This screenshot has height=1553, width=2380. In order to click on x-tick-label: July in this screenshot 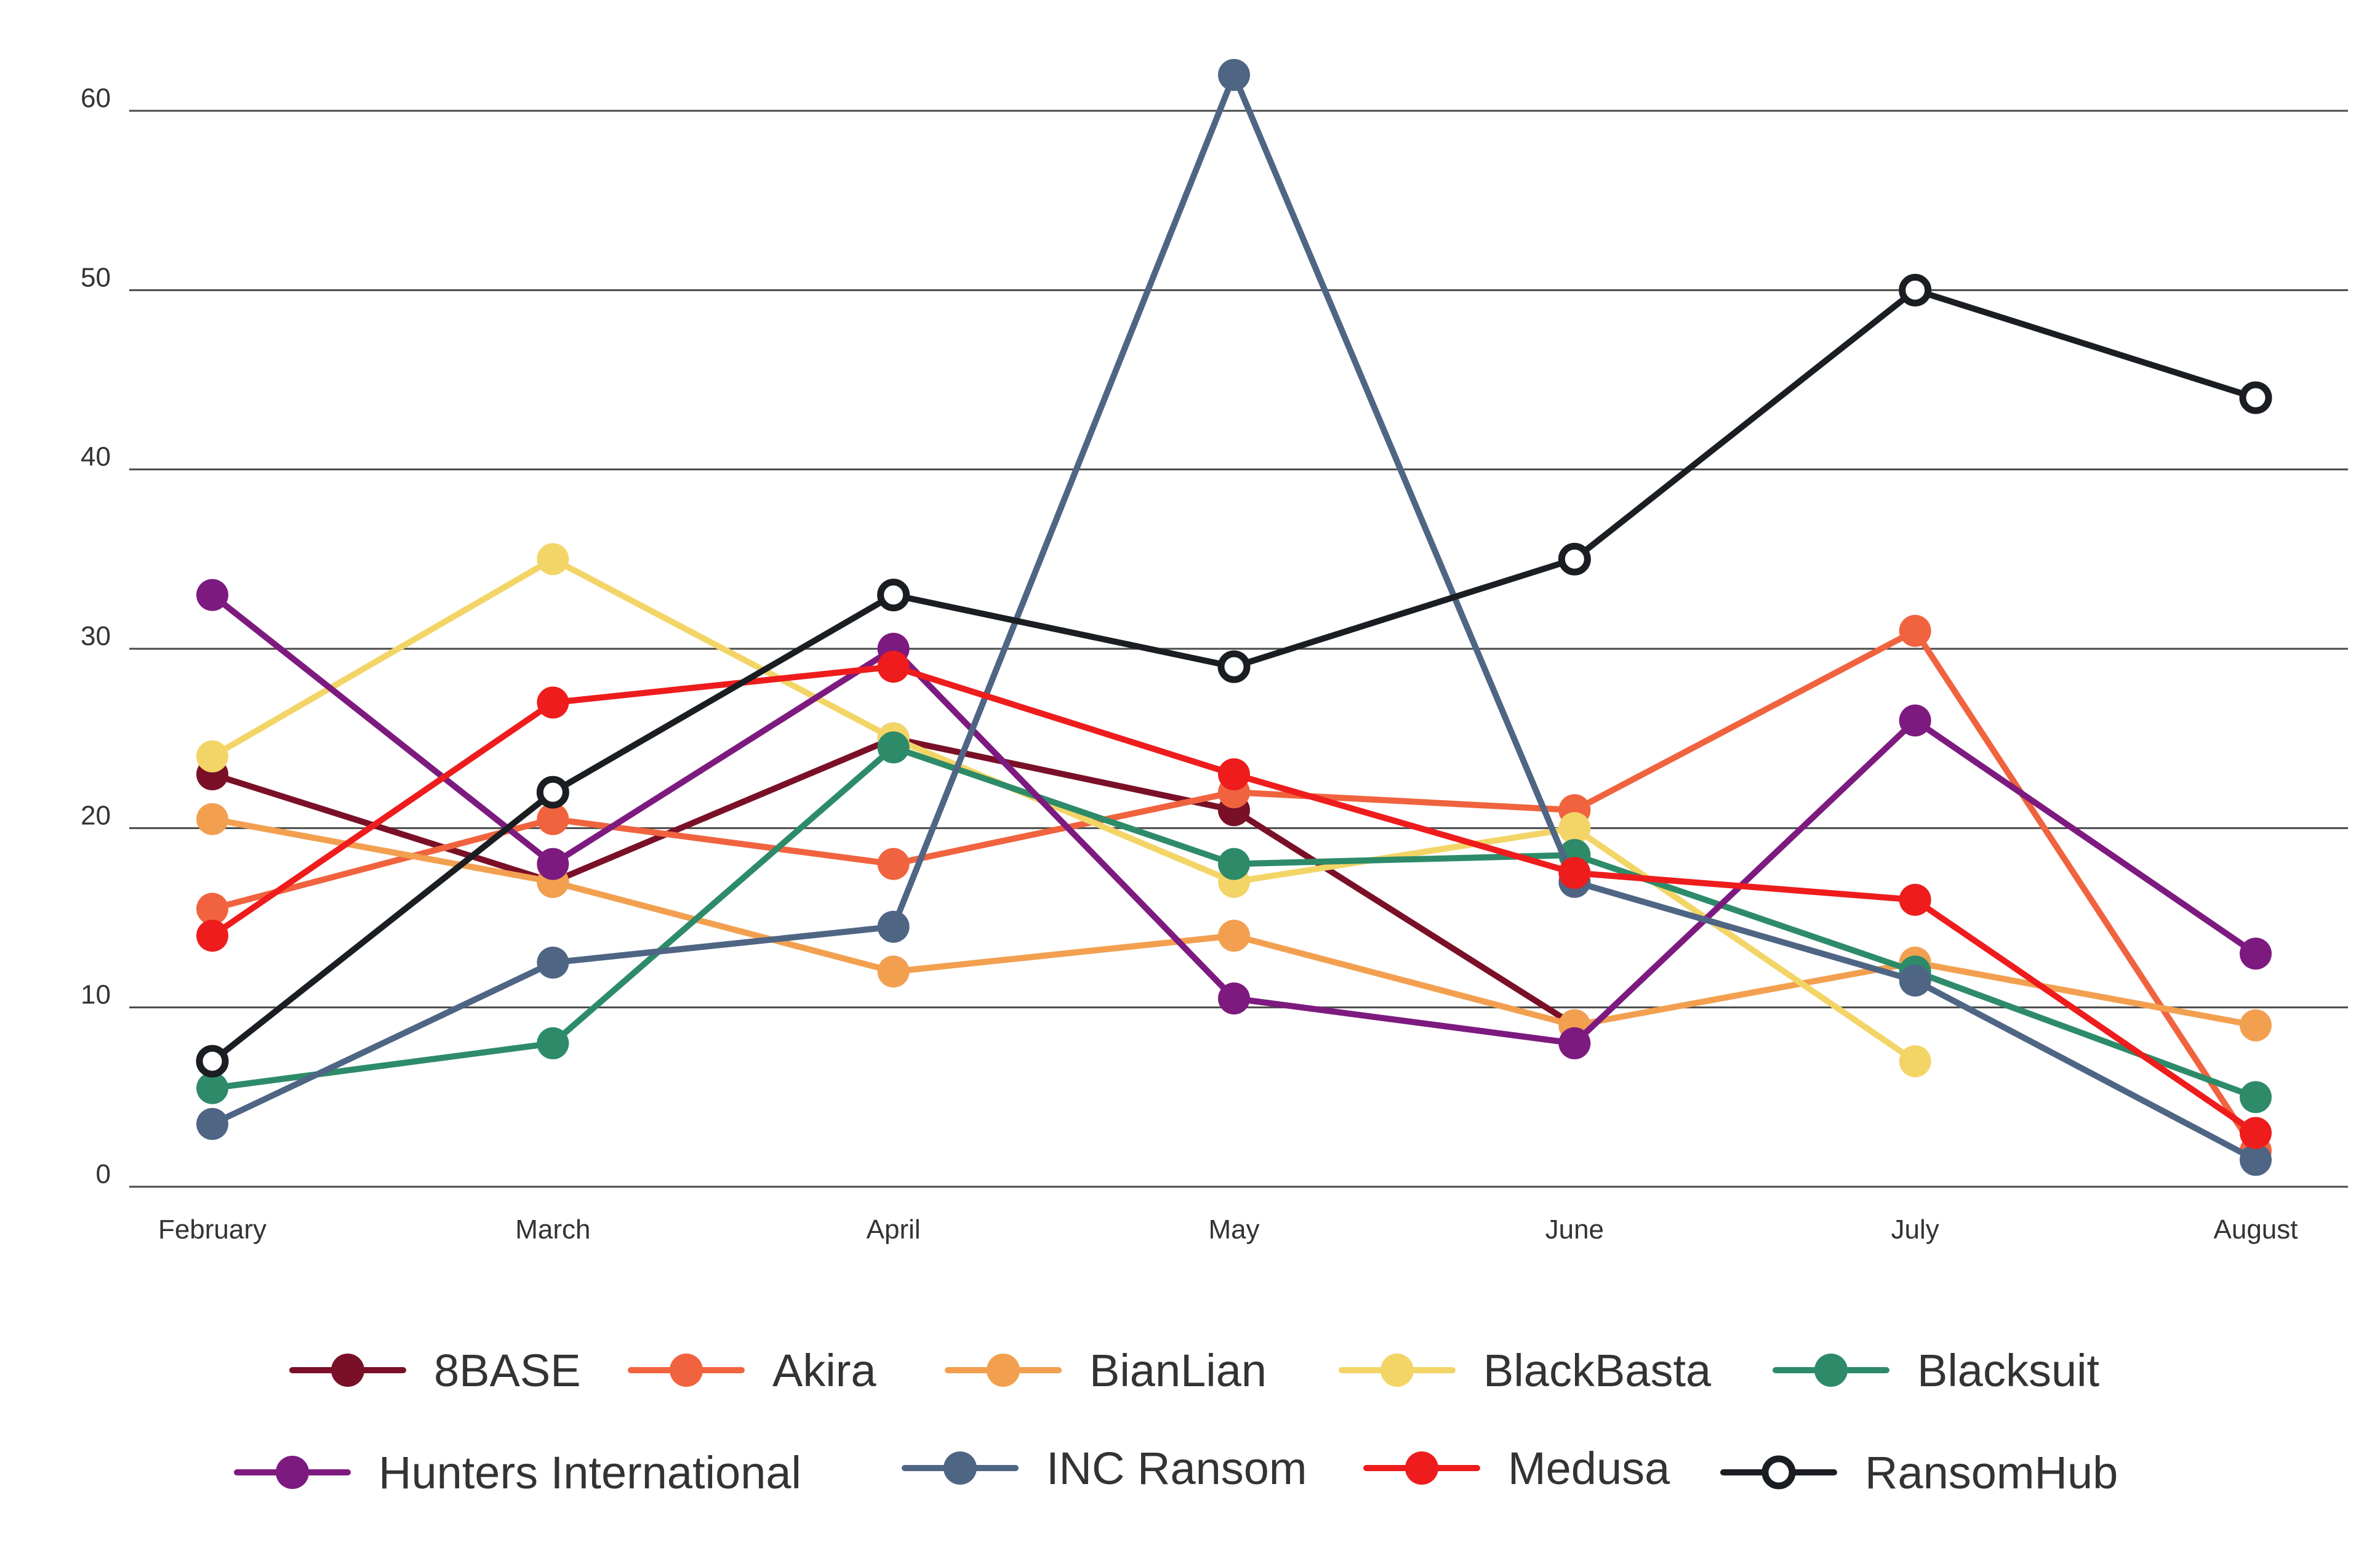, I will do `click(1915, 1229)`.